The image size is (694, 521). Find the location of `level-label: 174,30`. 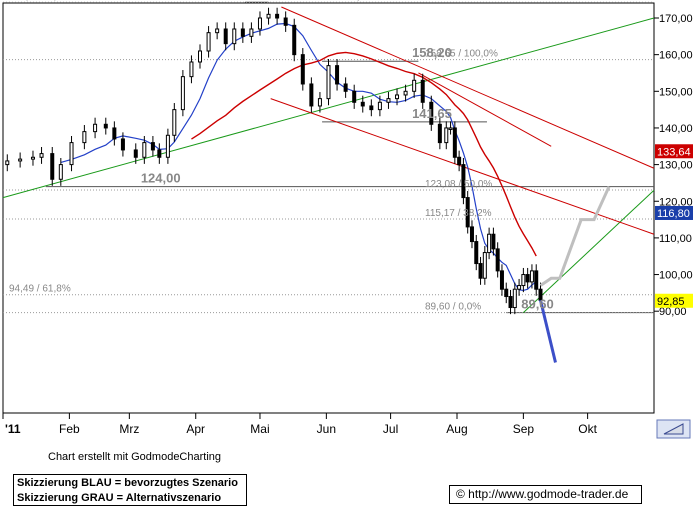

level-label: 174,30 is located at coordinates (355, 0).